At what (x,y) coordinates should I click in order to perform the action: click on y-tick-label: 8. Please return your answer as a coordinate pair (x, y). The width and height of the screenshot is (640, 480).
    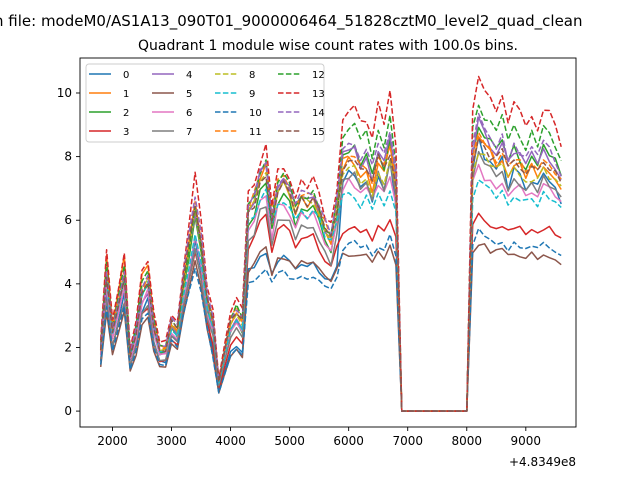
    Looking at the image, I should click on (68, 157).